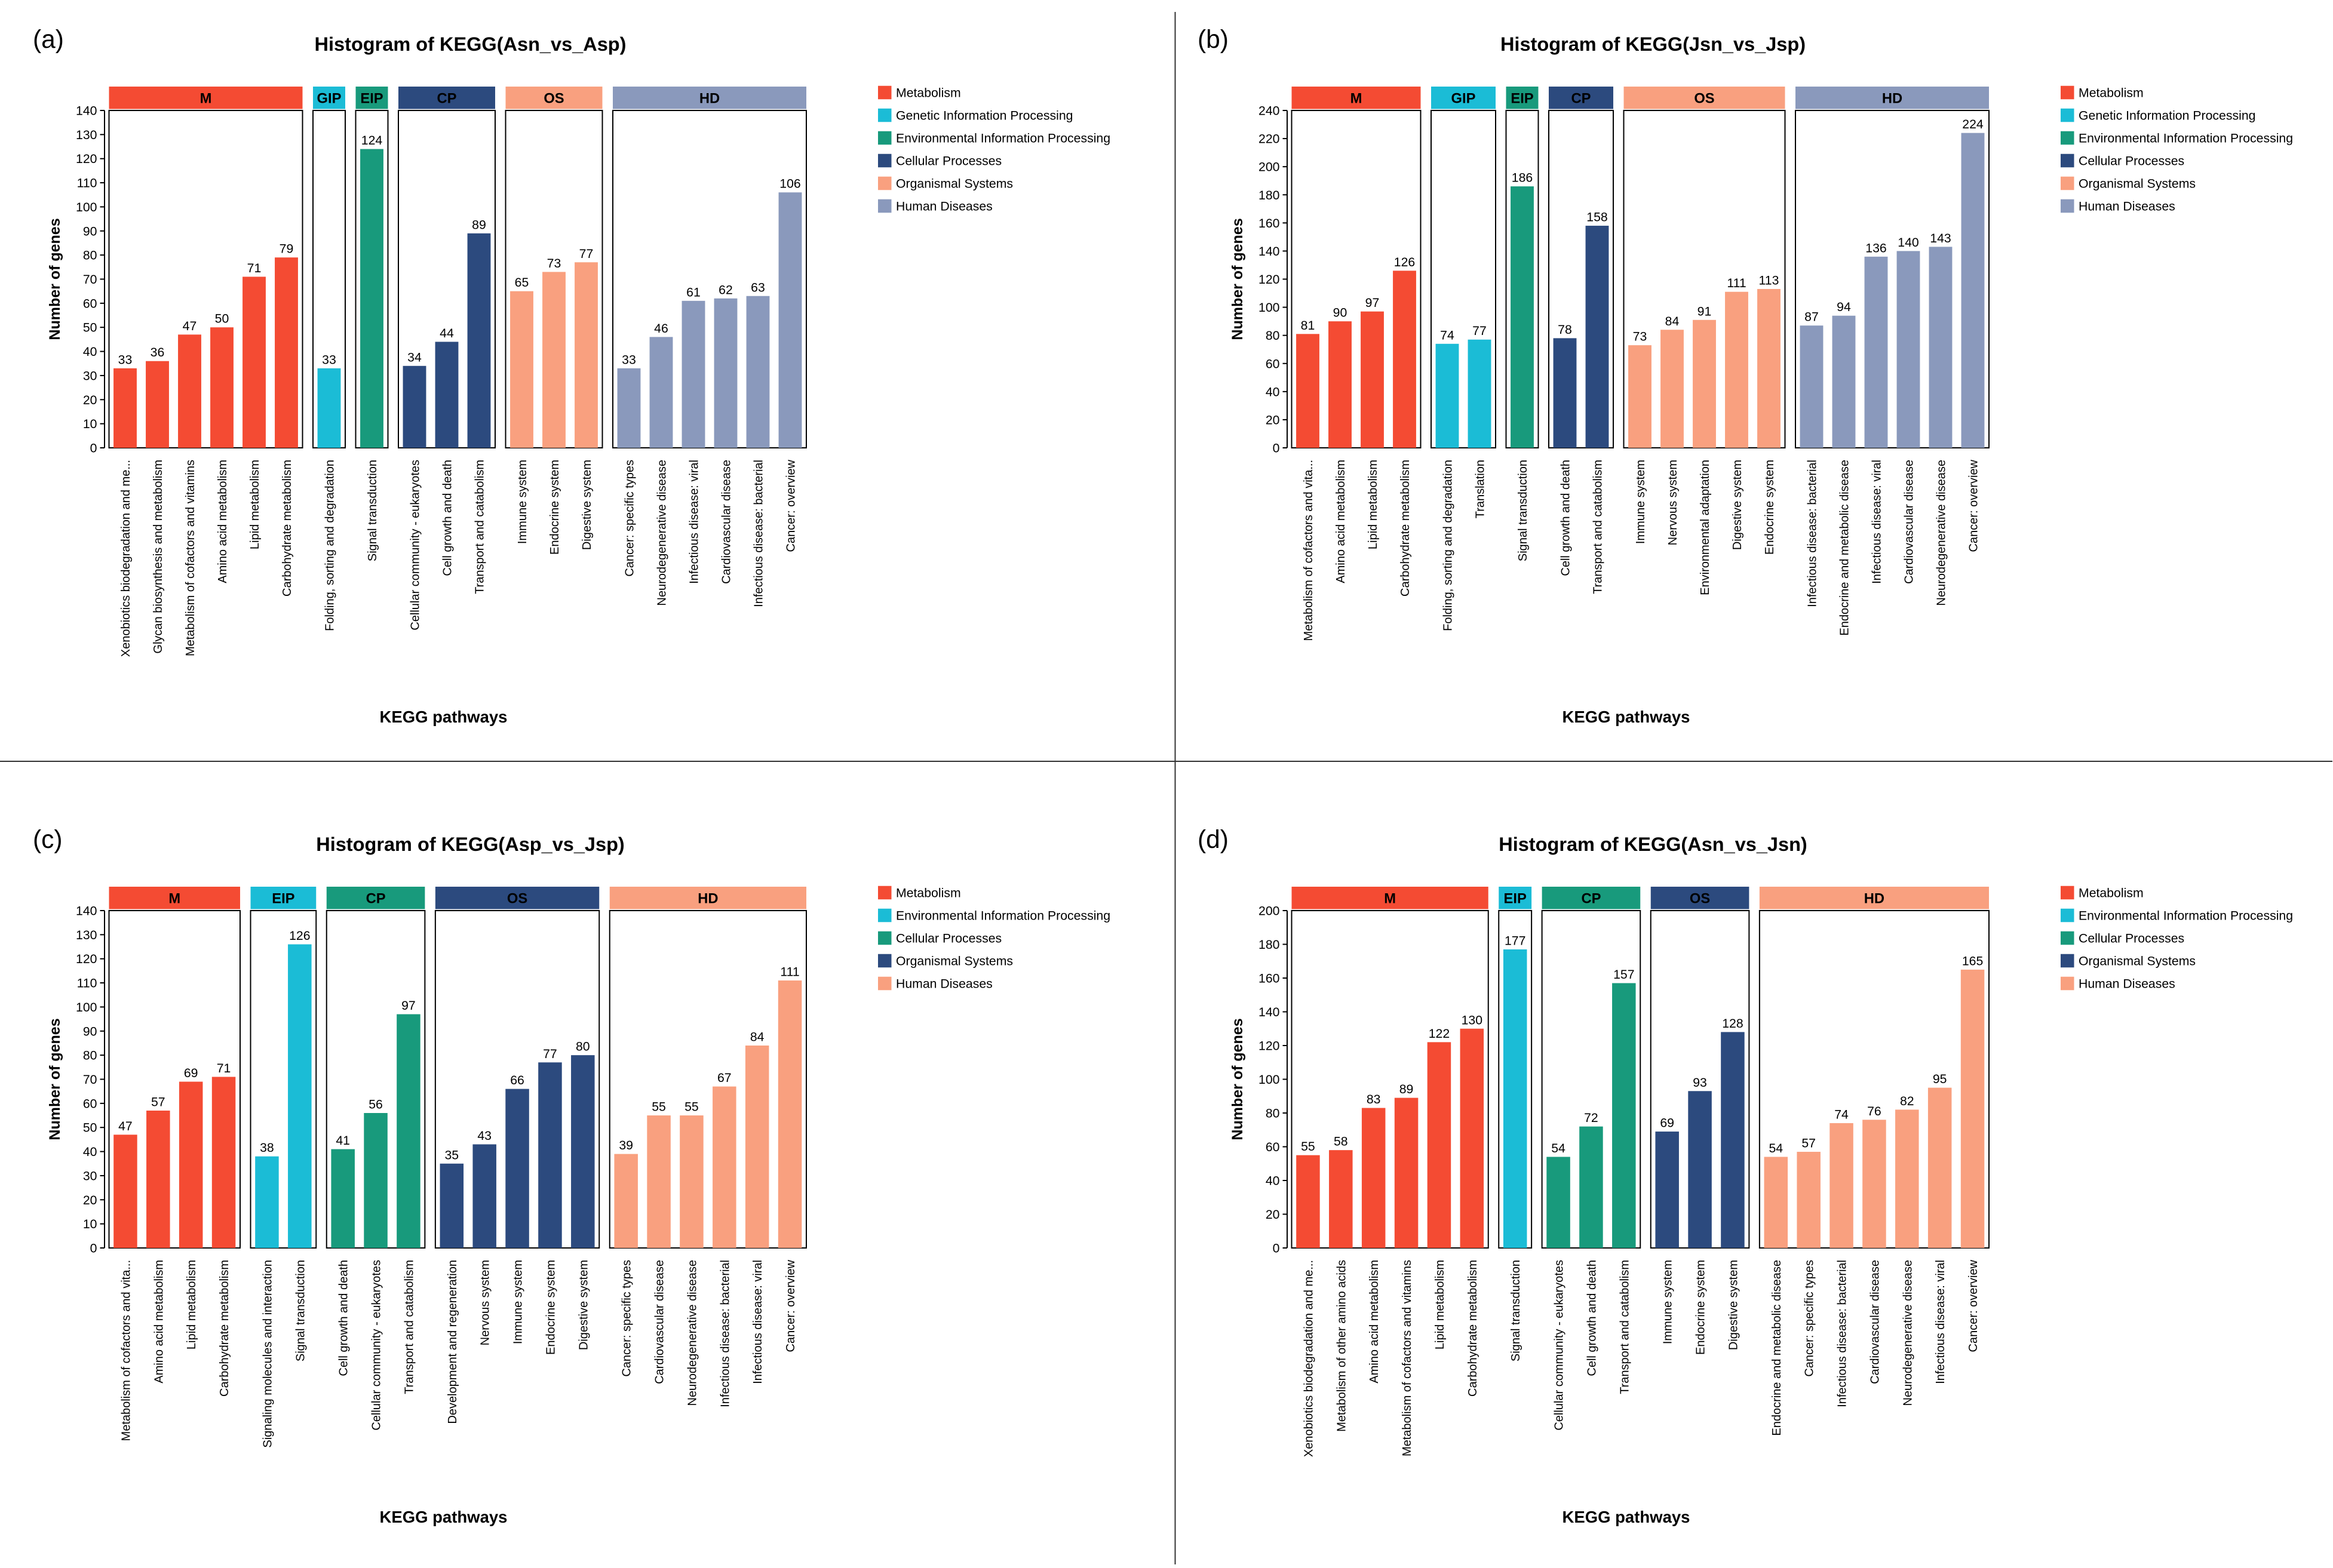 The height and width of the screenshot is (1568, 2333). What do you see at coordinates (626, 1145) in the screenshot?
I see `value-label: 39` at bounding box center [626, 1145].